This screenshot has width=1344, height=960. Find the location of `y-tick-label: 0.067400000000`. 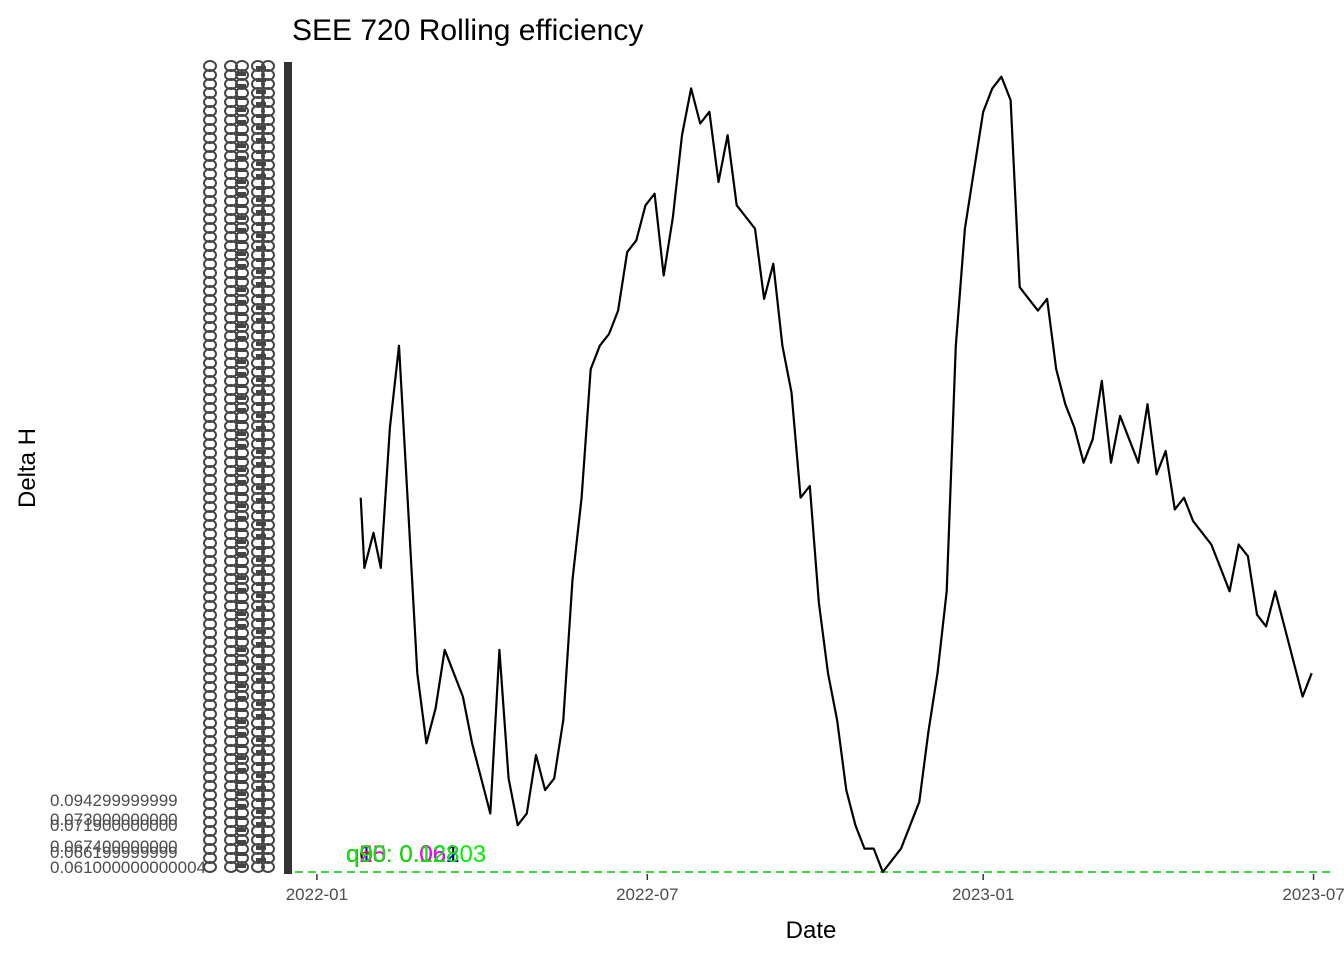

y-tick-label: 0.067400000000 is located at coordinates (114, 846).